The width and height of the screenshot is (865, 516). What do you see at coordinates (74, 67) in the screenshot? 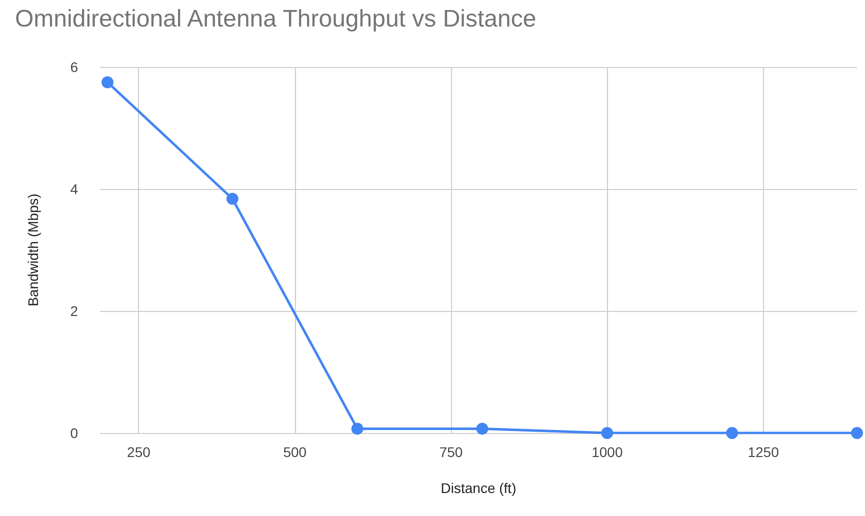
I see `y-tick-label: 6` at bounding box center [74, 67].